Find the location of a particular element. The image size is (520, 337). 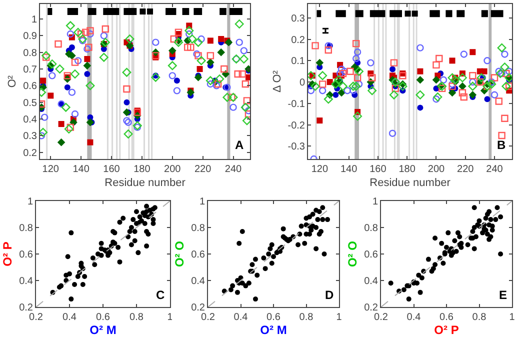

y-tick-label: 0.4 is located at coordinates (30, 120).